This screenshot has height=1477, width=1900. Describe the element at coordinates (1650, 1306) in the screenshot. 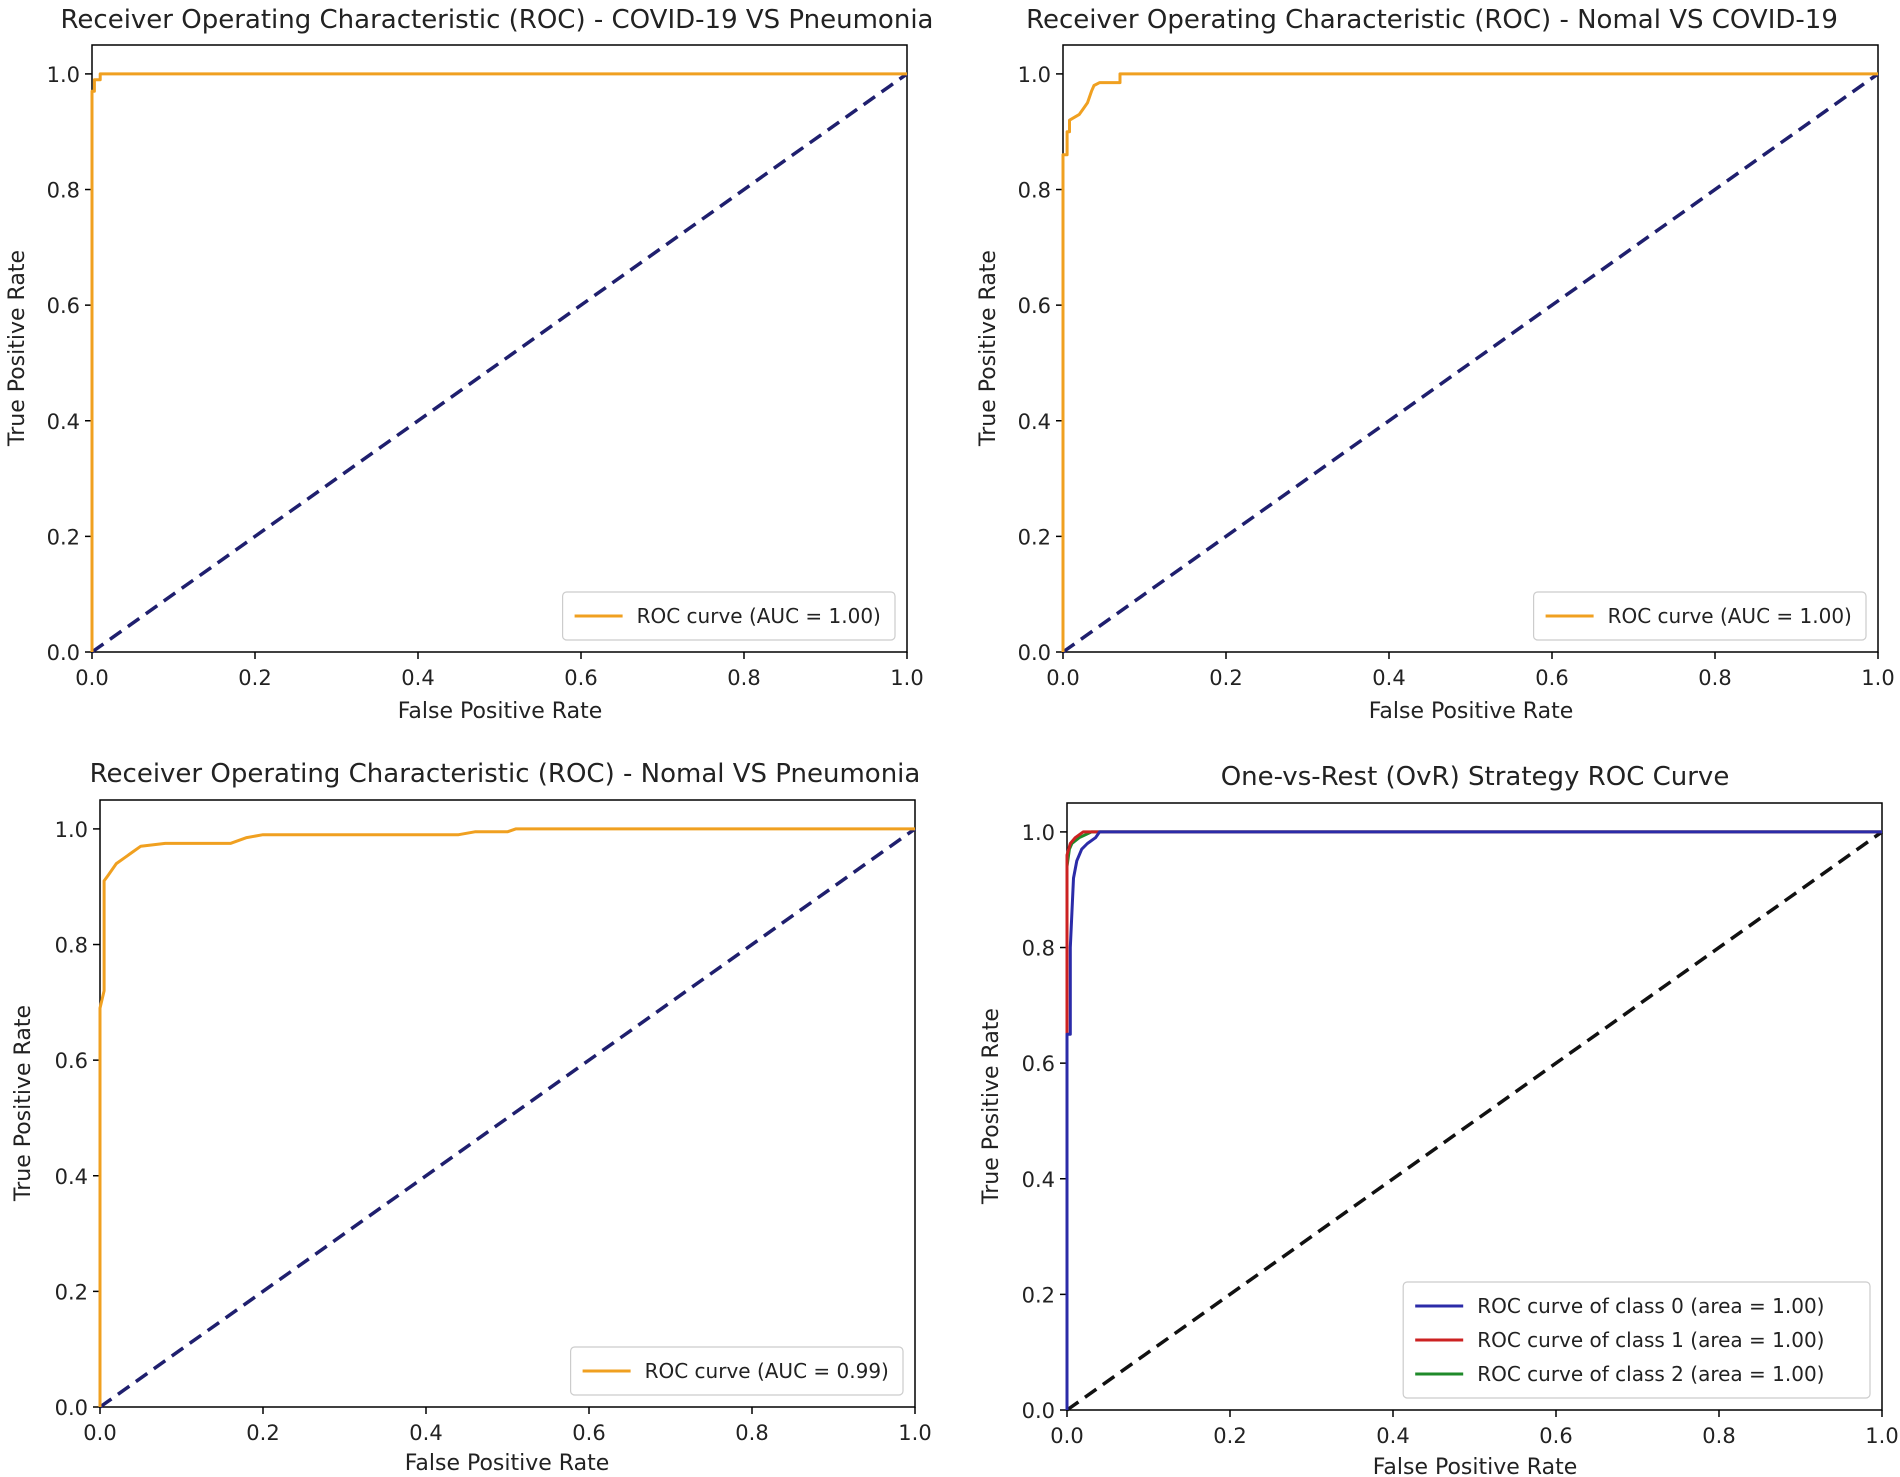

I see `legend-label: ROC curve of class 0 (area = 1.00)` at that location.